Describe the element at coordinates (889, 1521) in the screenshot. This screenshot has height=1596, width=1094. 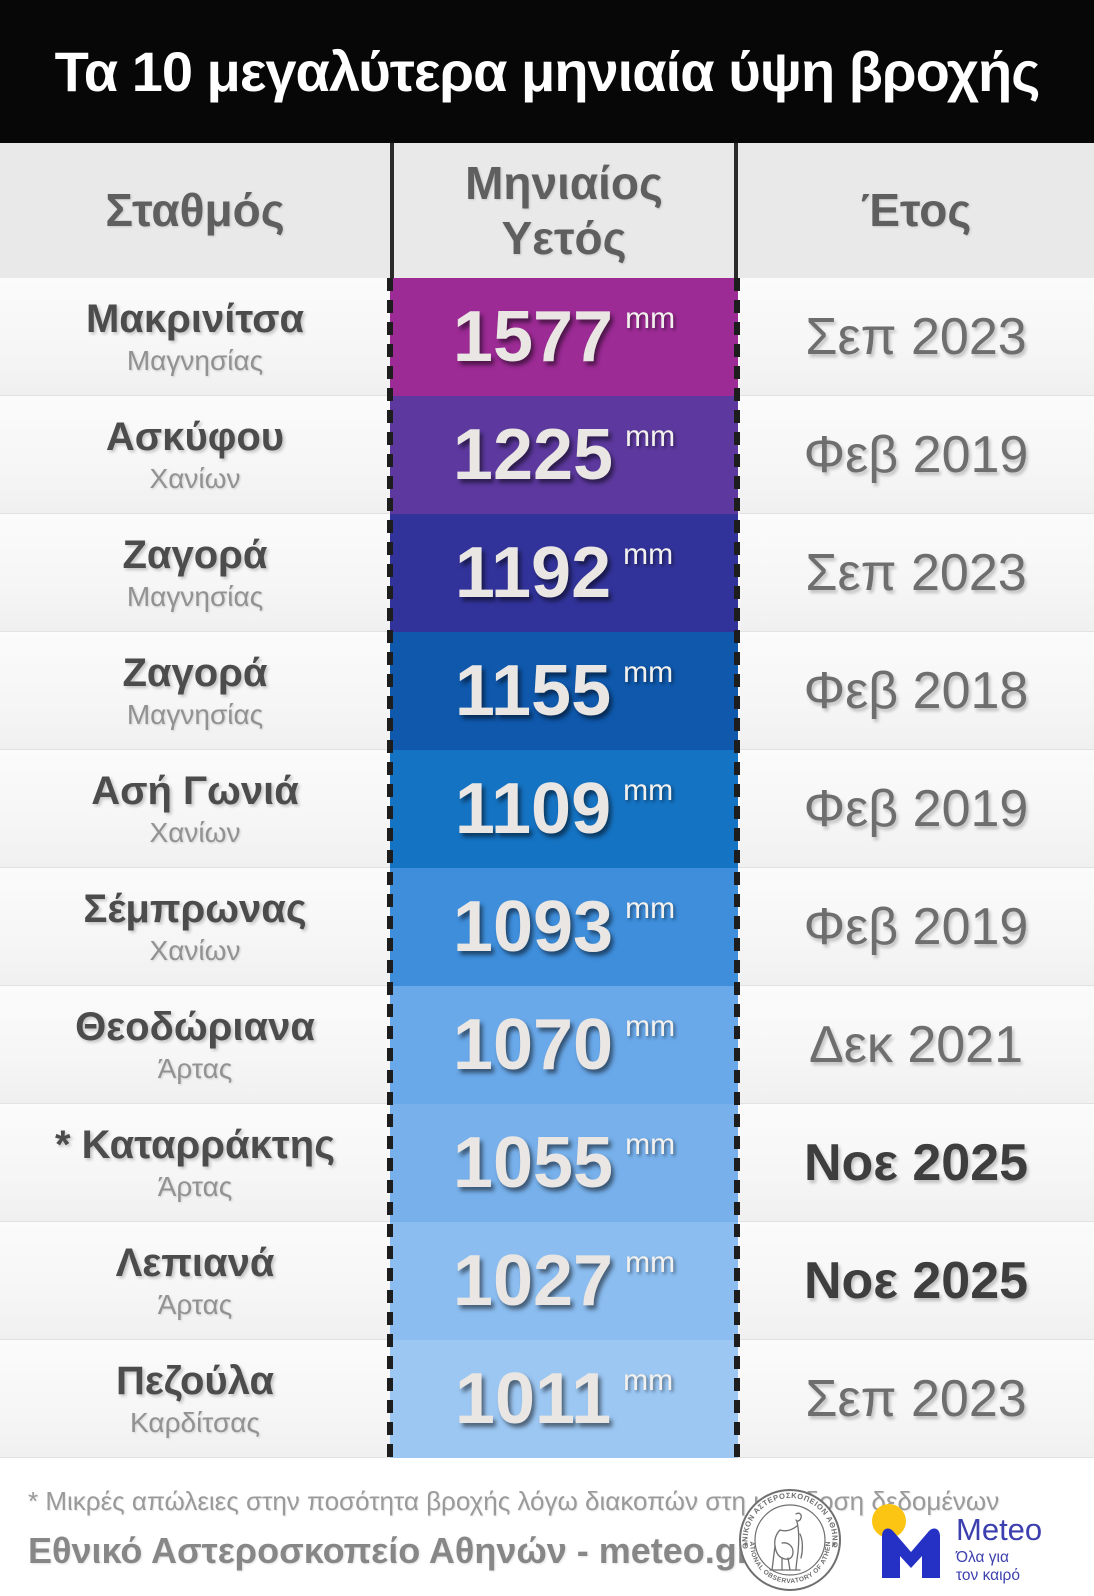
I see `meteo-logo-sun-icon` at that location.